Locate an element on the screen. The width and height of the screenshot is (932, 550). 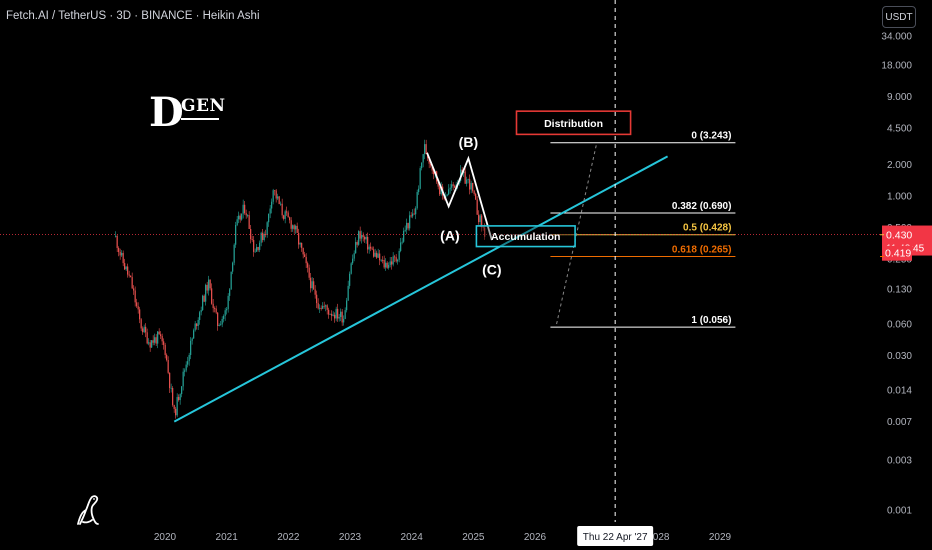
time-tick-label: 2023 is located at coordinates (350, 537).